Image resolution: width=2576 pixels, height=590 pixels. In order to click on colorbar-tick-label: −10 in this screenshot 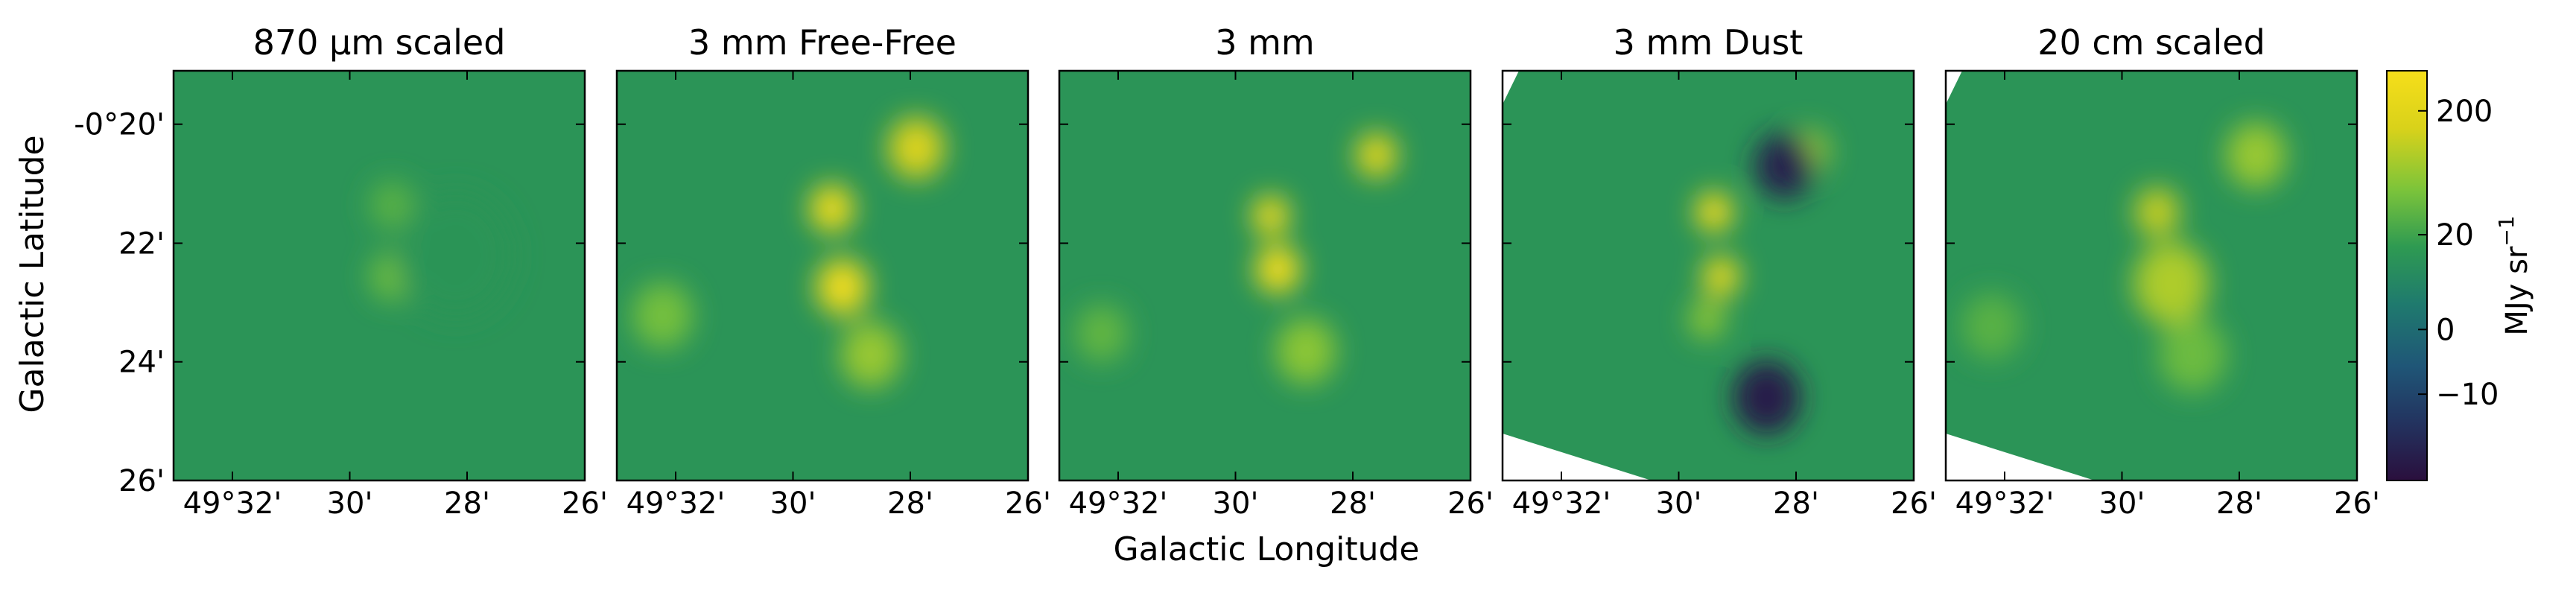, I will do `click(2467, 395)`.